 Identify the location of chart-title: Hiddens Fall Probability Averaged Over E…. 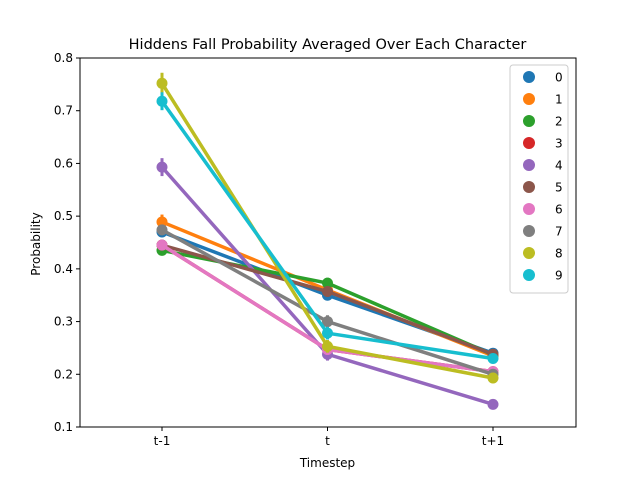
(328, 45).